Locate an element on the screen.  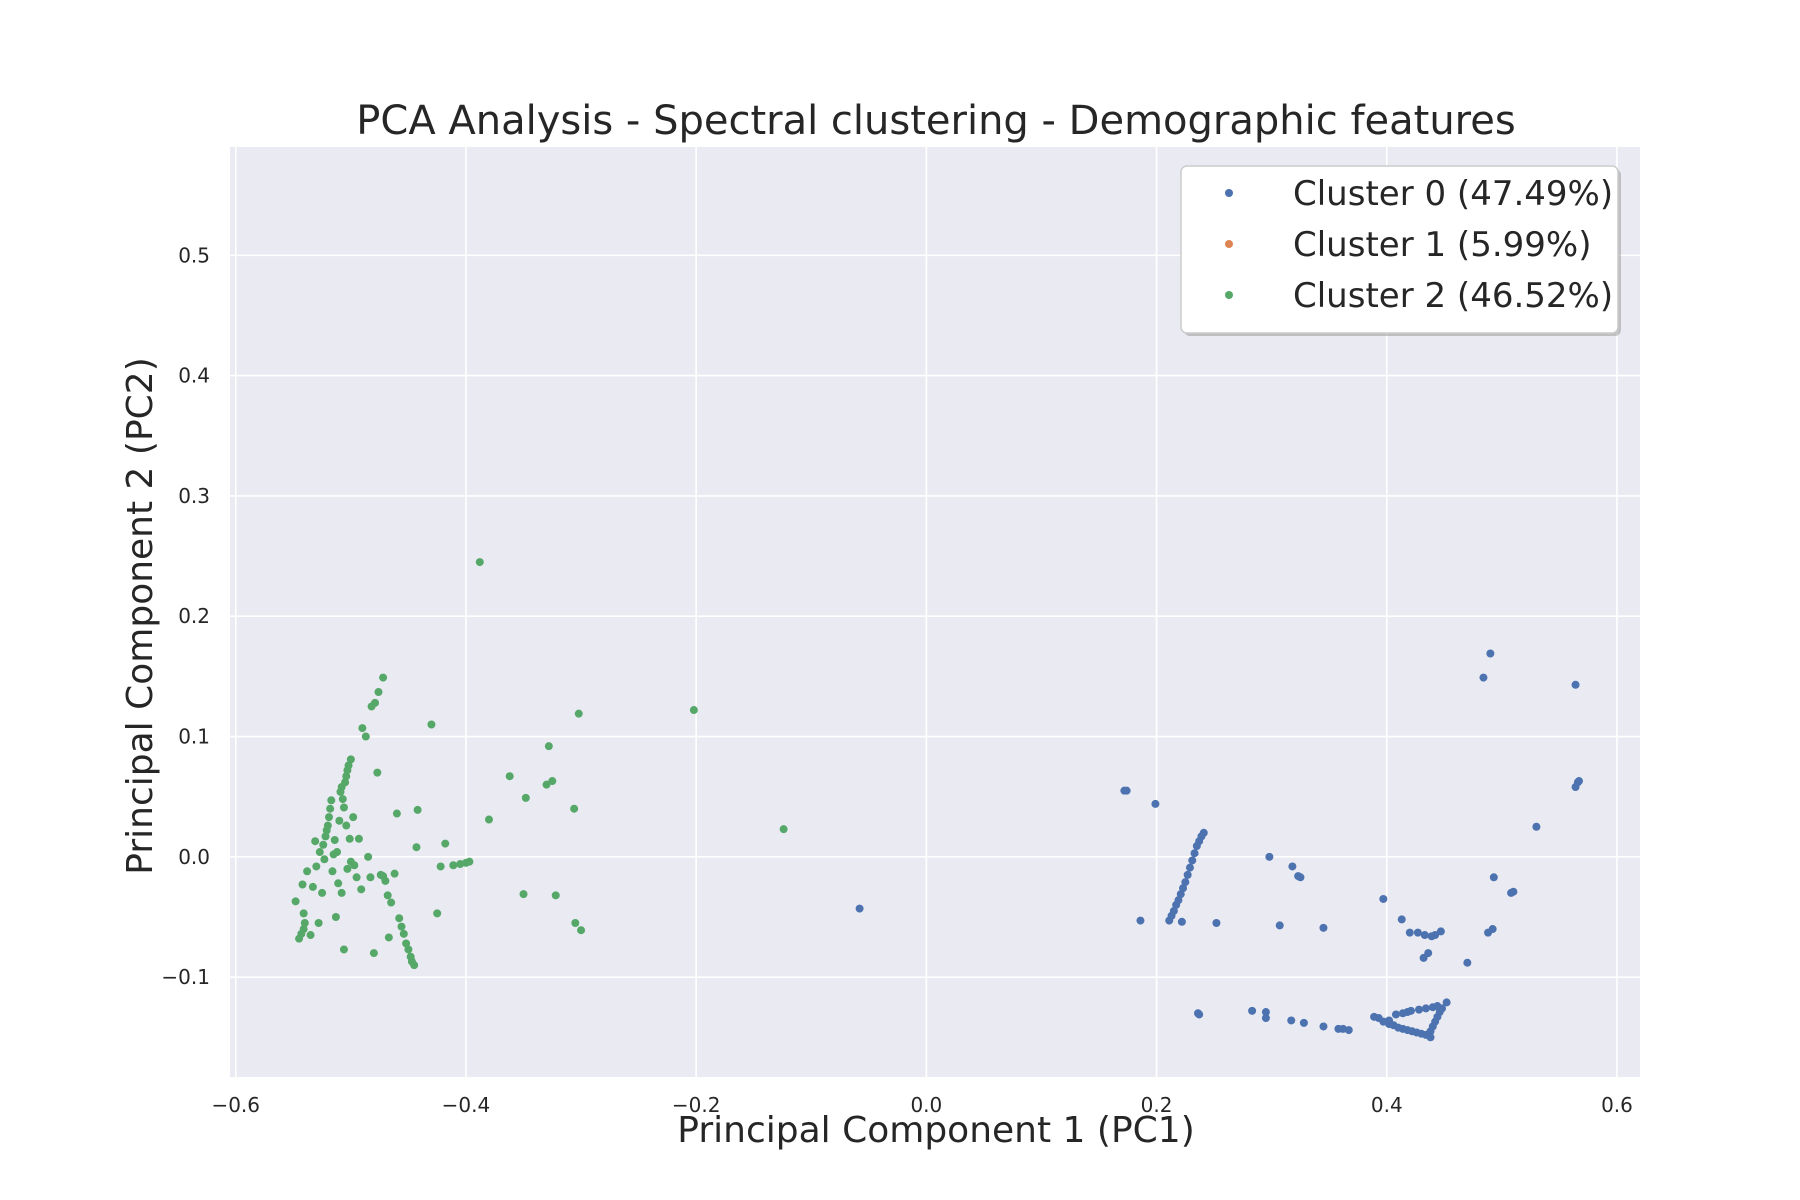
x-tick-label: −0.2 is located at coordinates (696, 1105).